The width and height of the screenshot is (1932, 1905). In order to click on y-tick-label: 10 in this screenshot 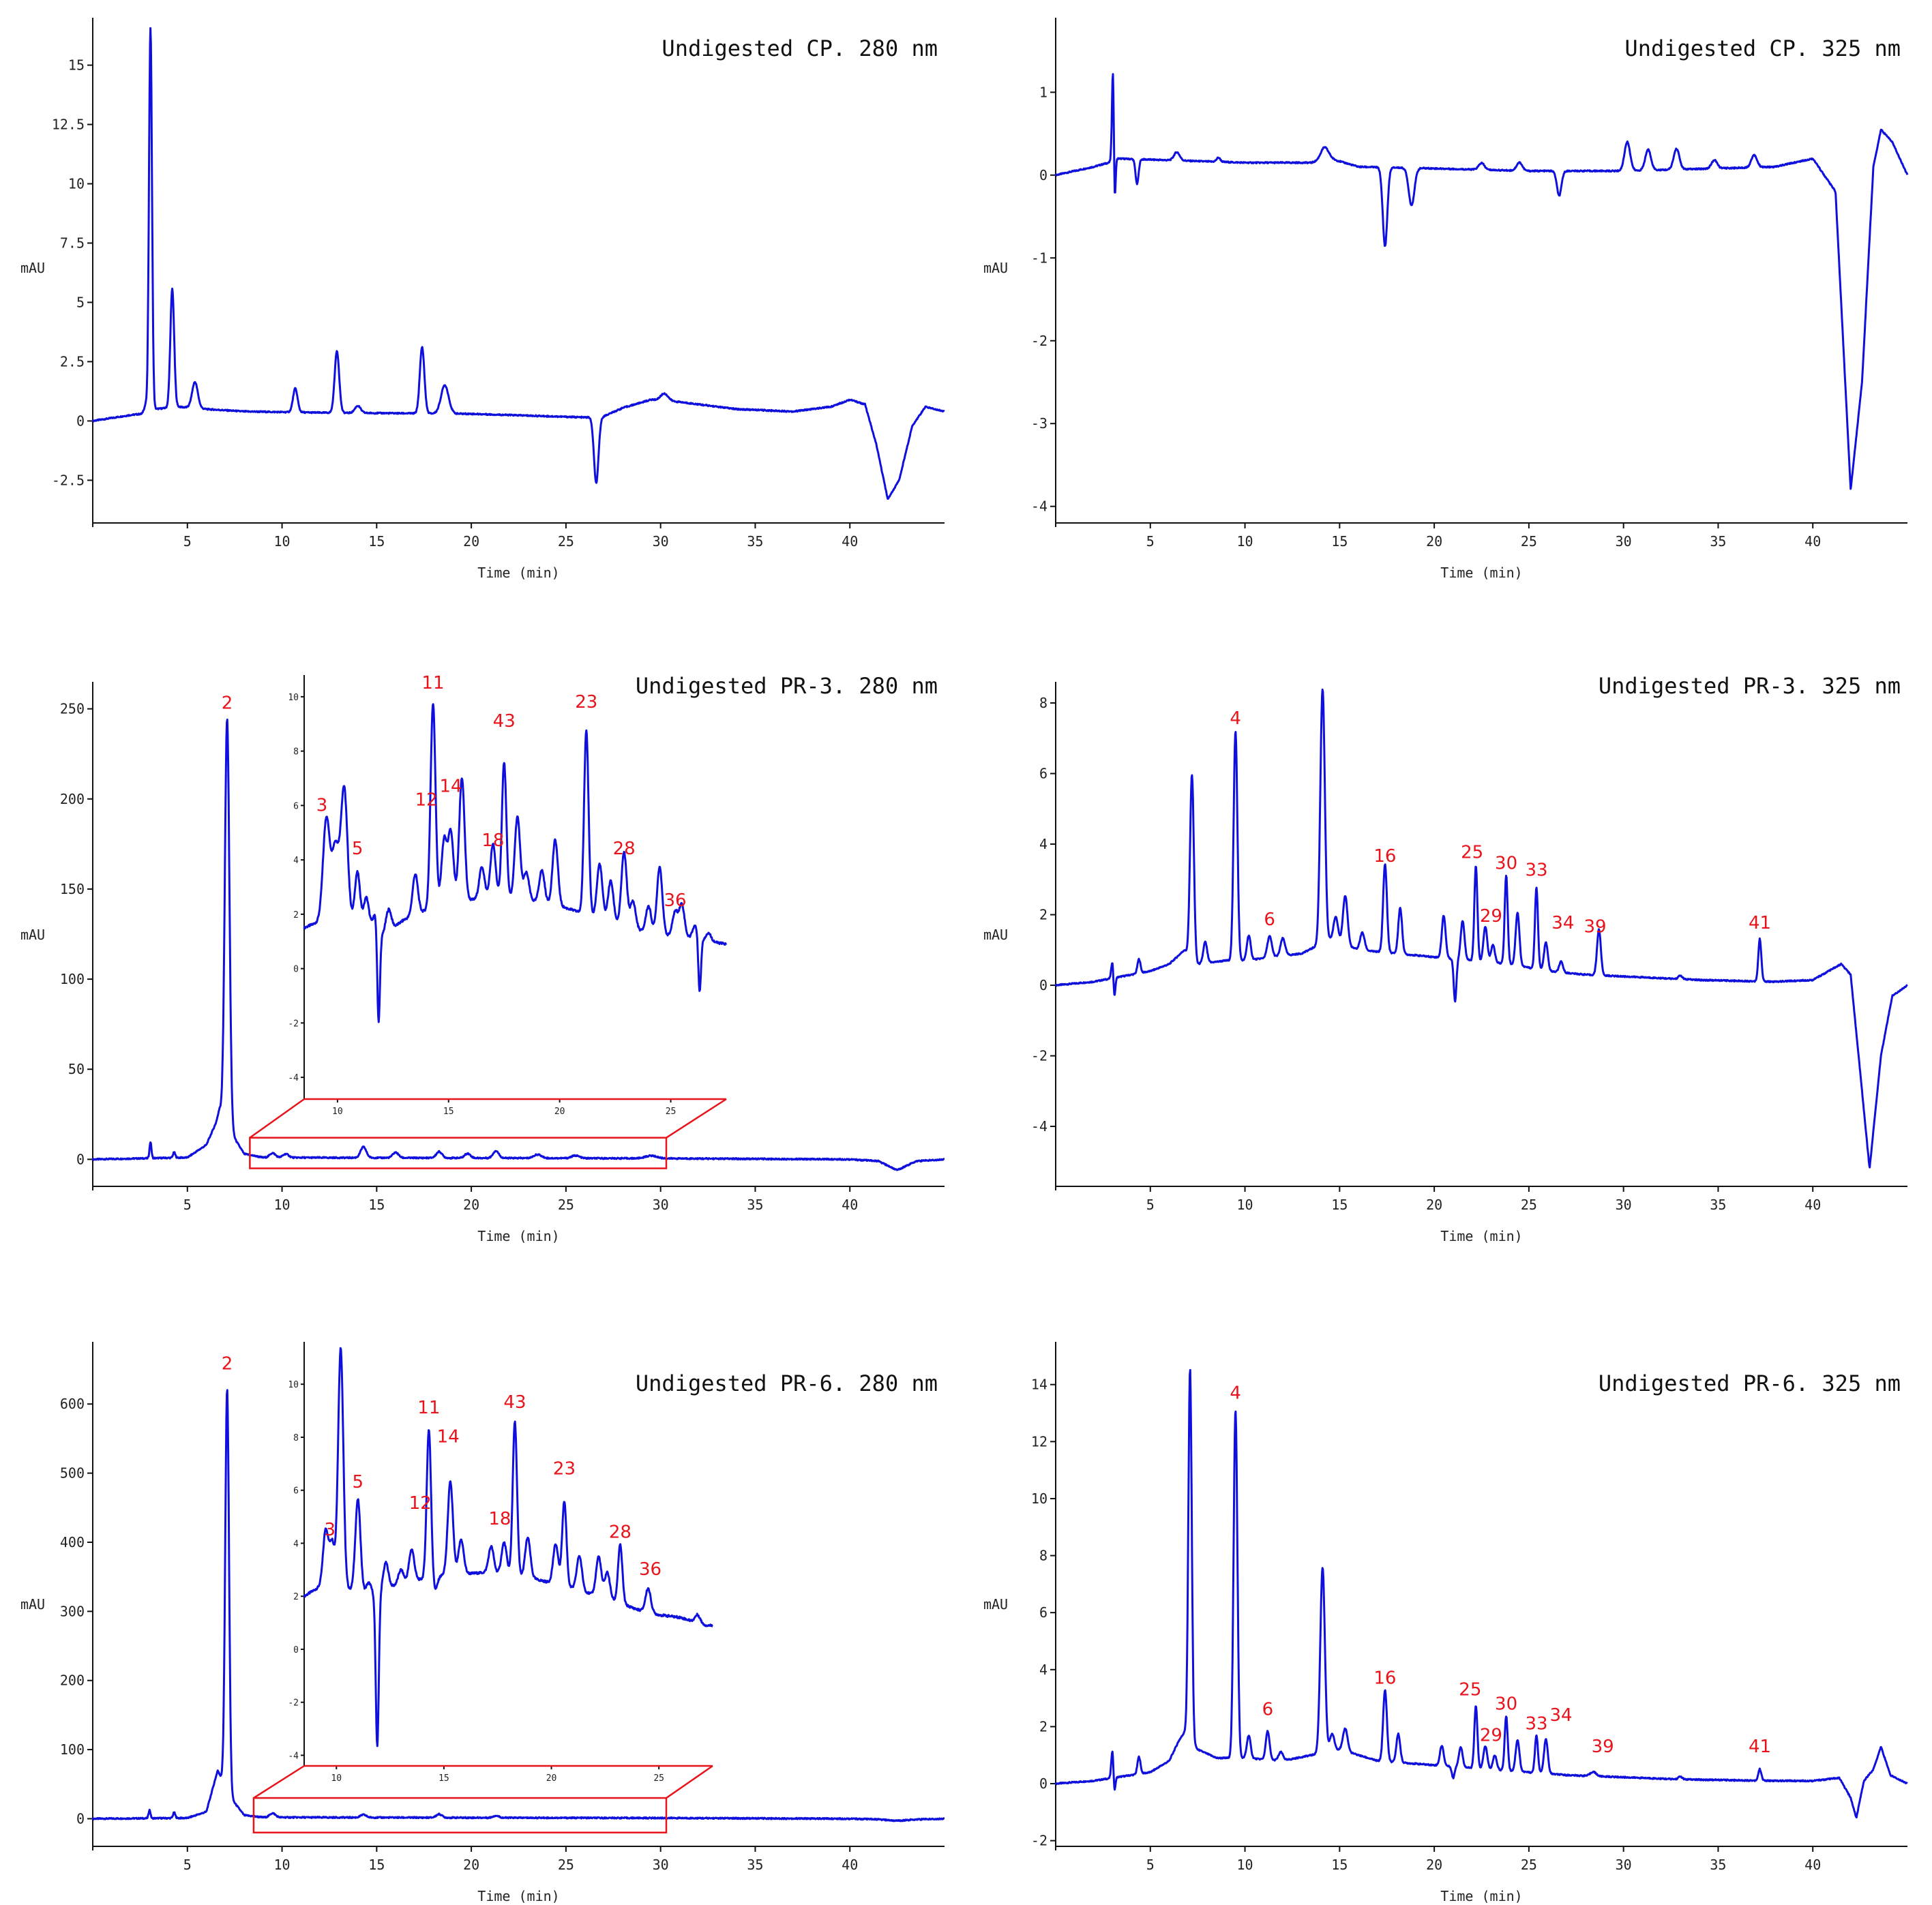, I will do `click(76, 184)`.